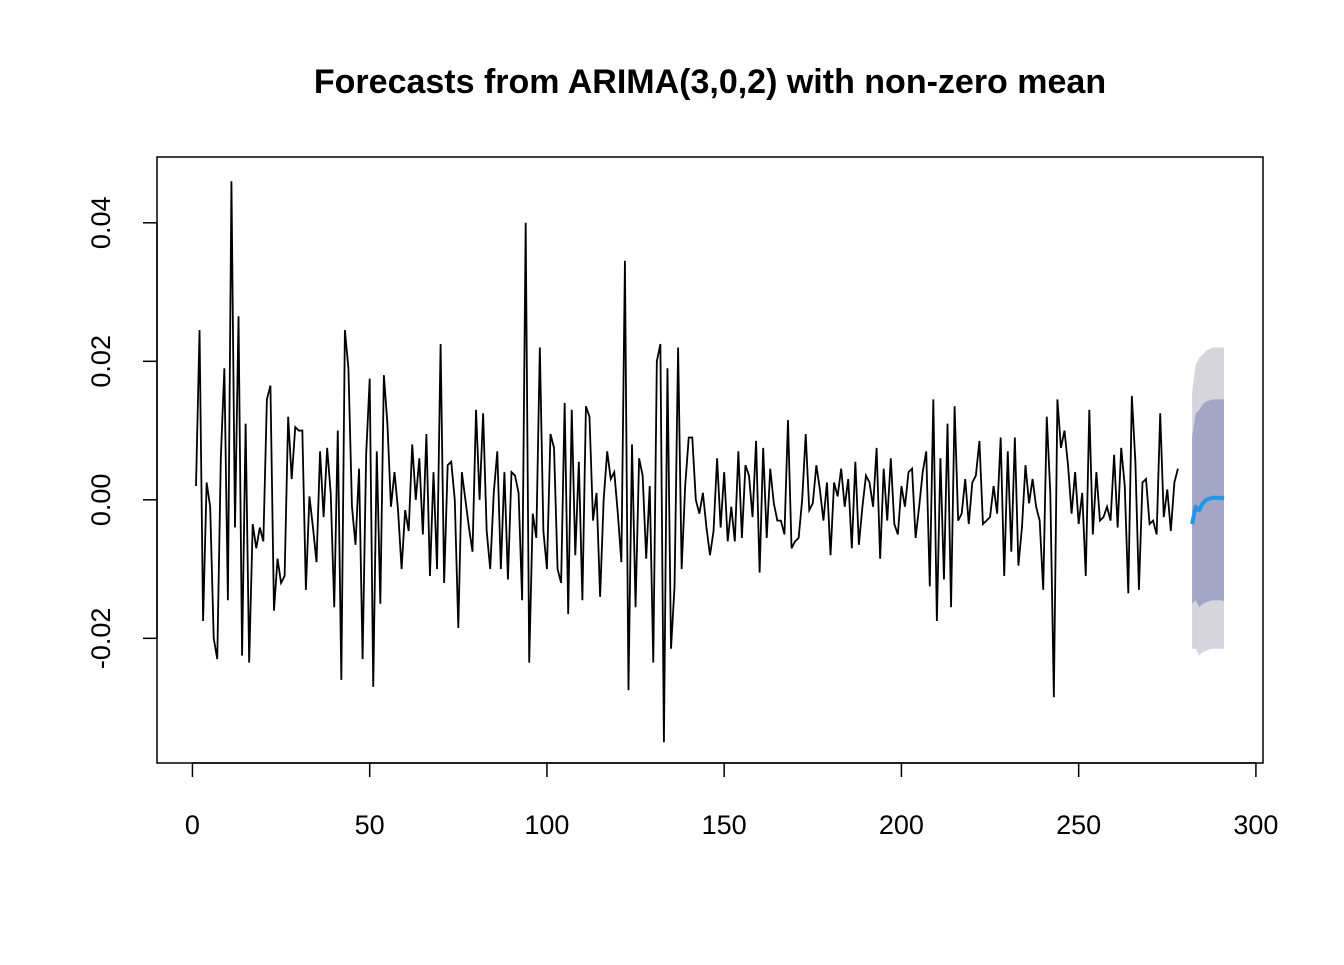  What do you see at coordinates (101, 500) in the screenshot?
I see `y-tick-label: 0.00` at bounding box center [101, 500].